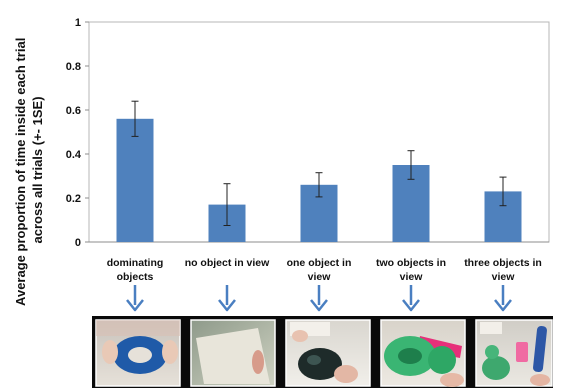 The image size is (563, 388). I want to click on category-label-2: one object in view, so click(319, 270).